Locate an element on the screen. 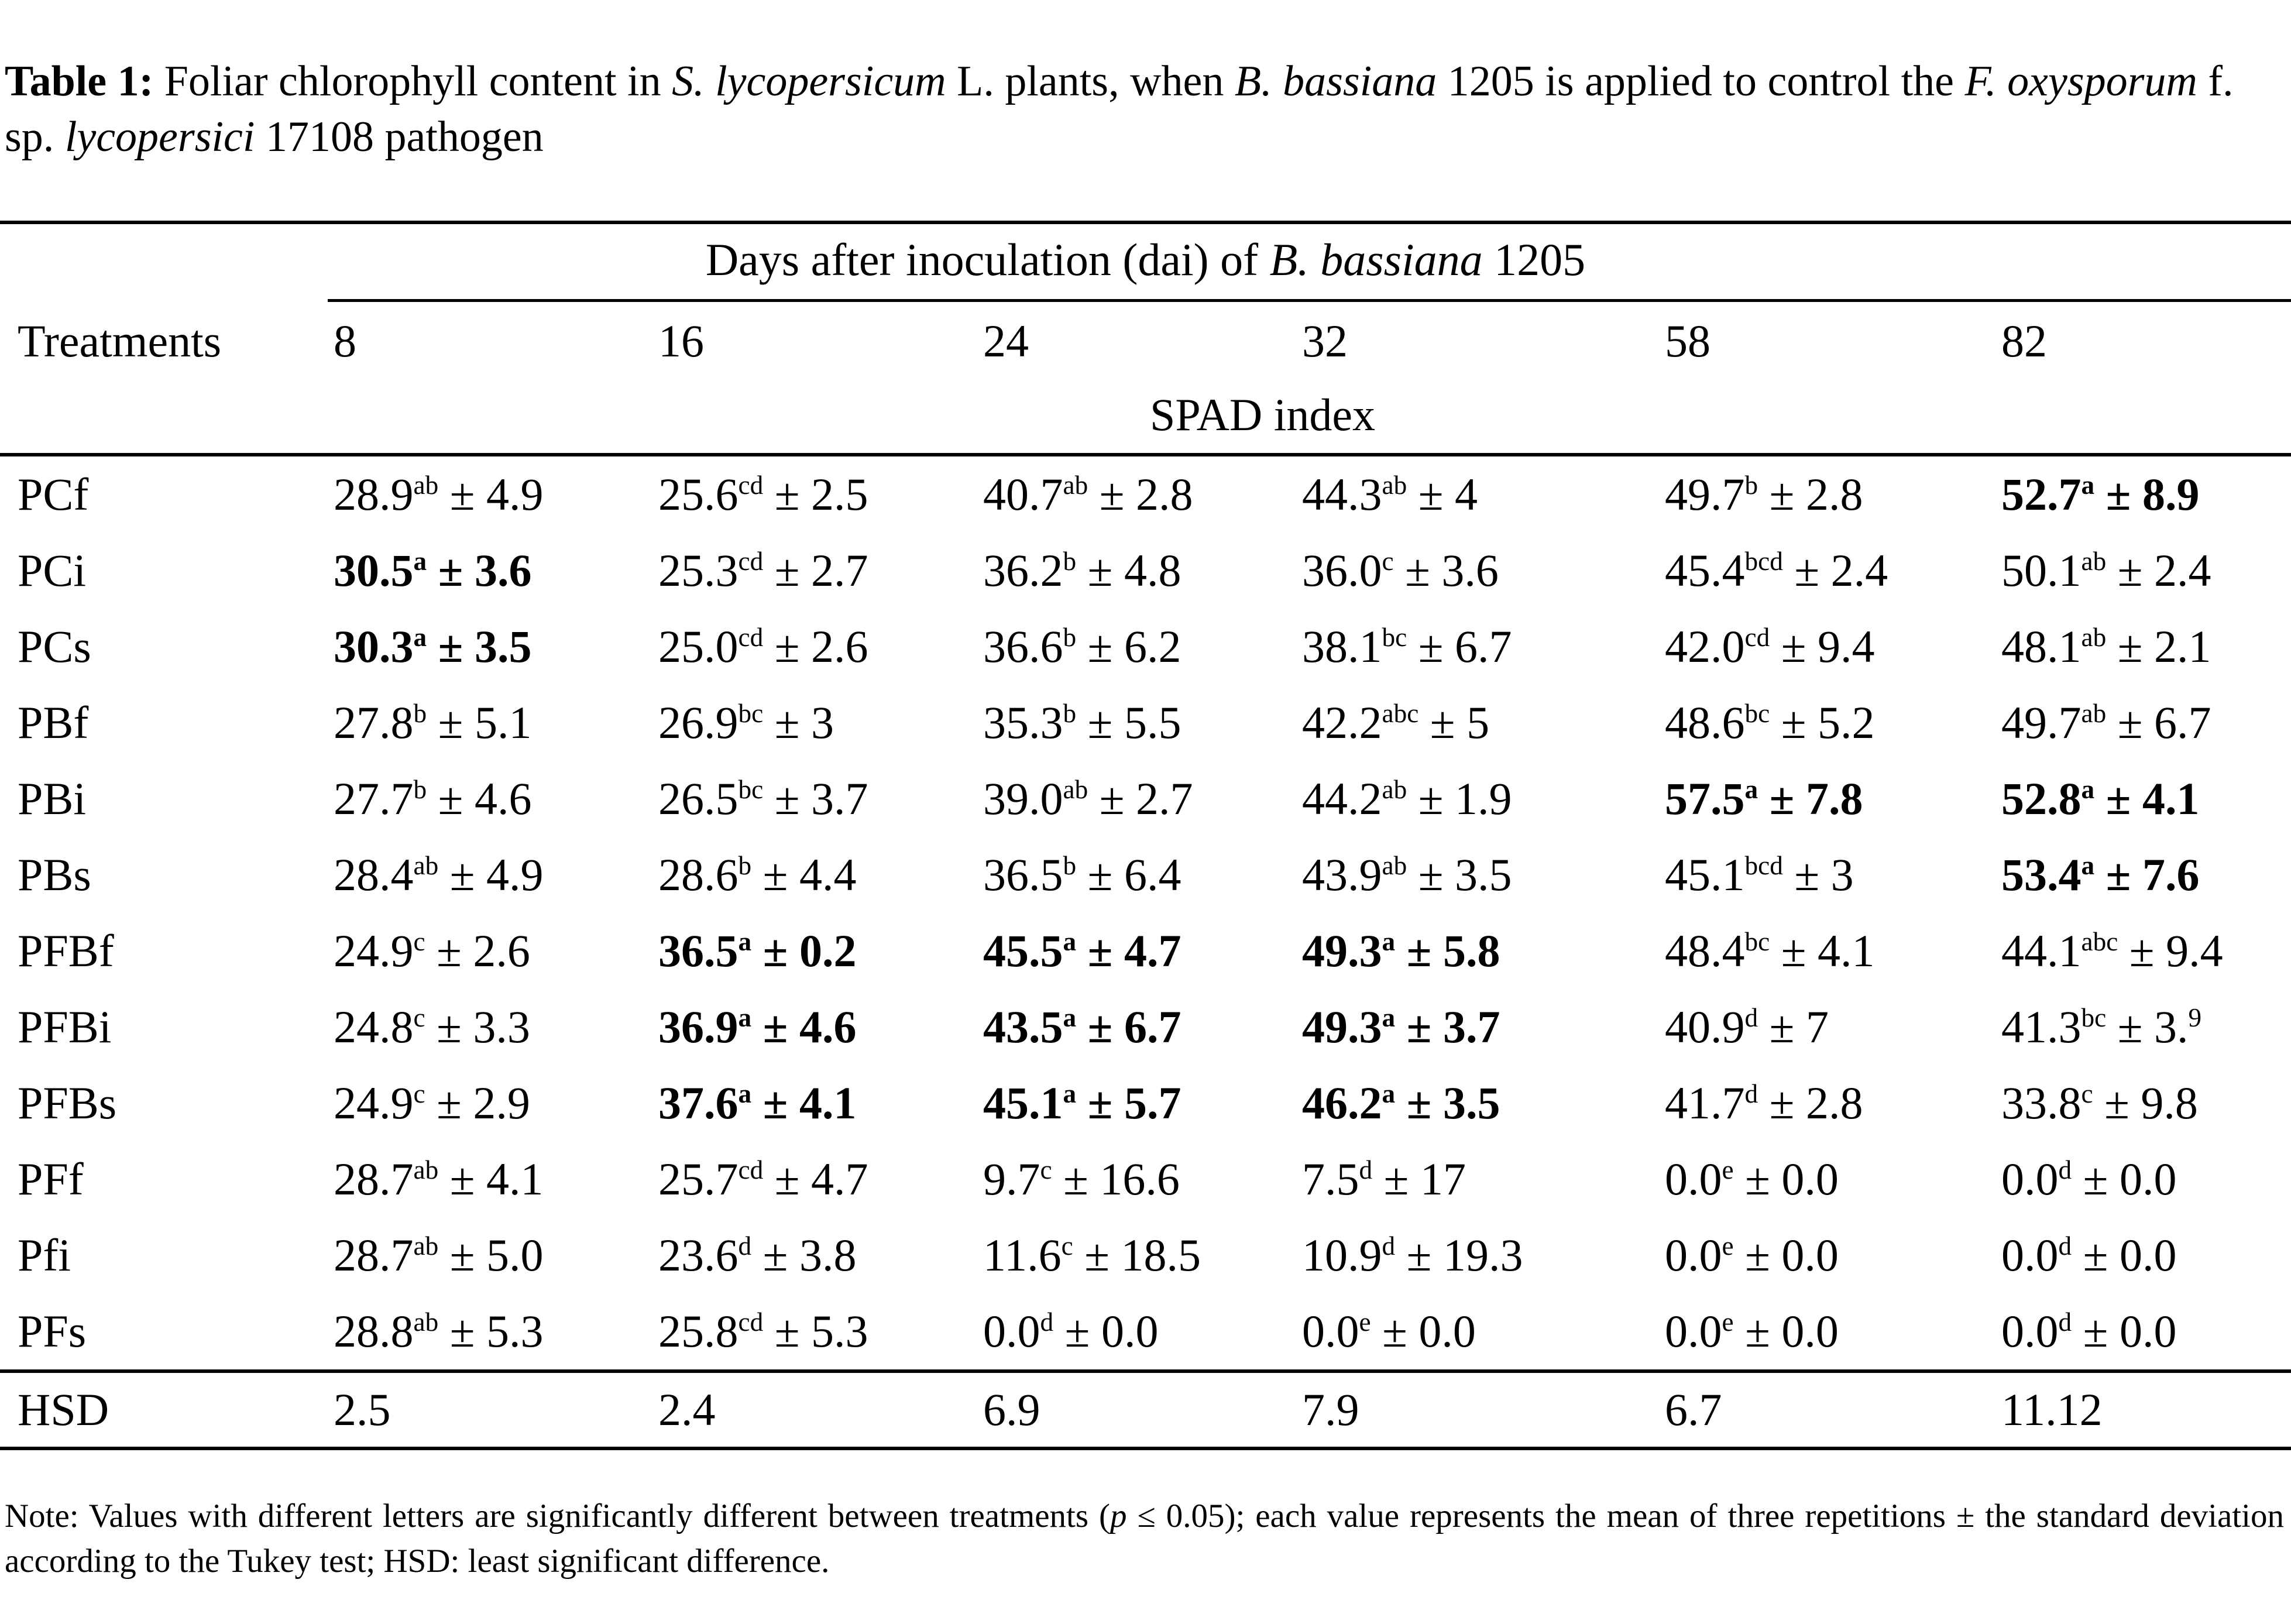 The height and width of the screenshot is (1624, 2291). data-cell: 25.6cd ± 2.5 is located at coordinates (814, 494).